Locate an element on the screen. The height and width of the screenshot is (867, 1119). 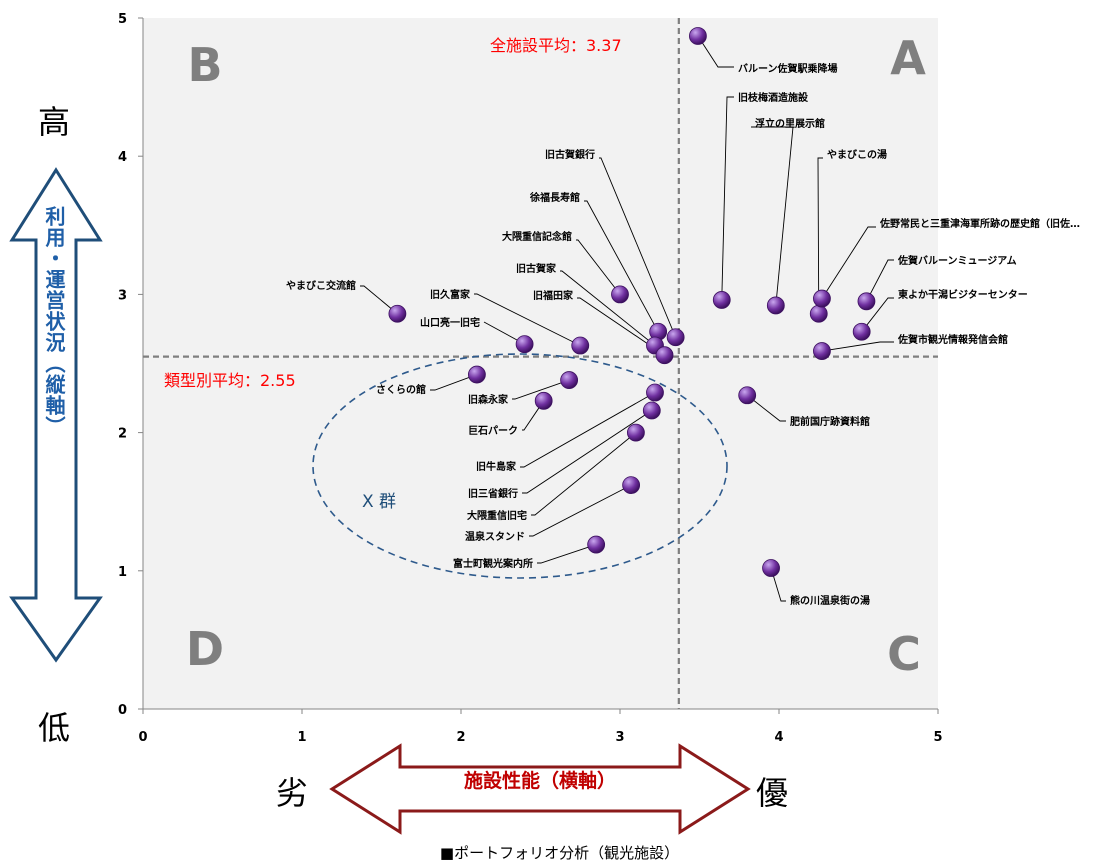
point-label: 旧枝梅酒造施設 is located at coordinates (773, 97).